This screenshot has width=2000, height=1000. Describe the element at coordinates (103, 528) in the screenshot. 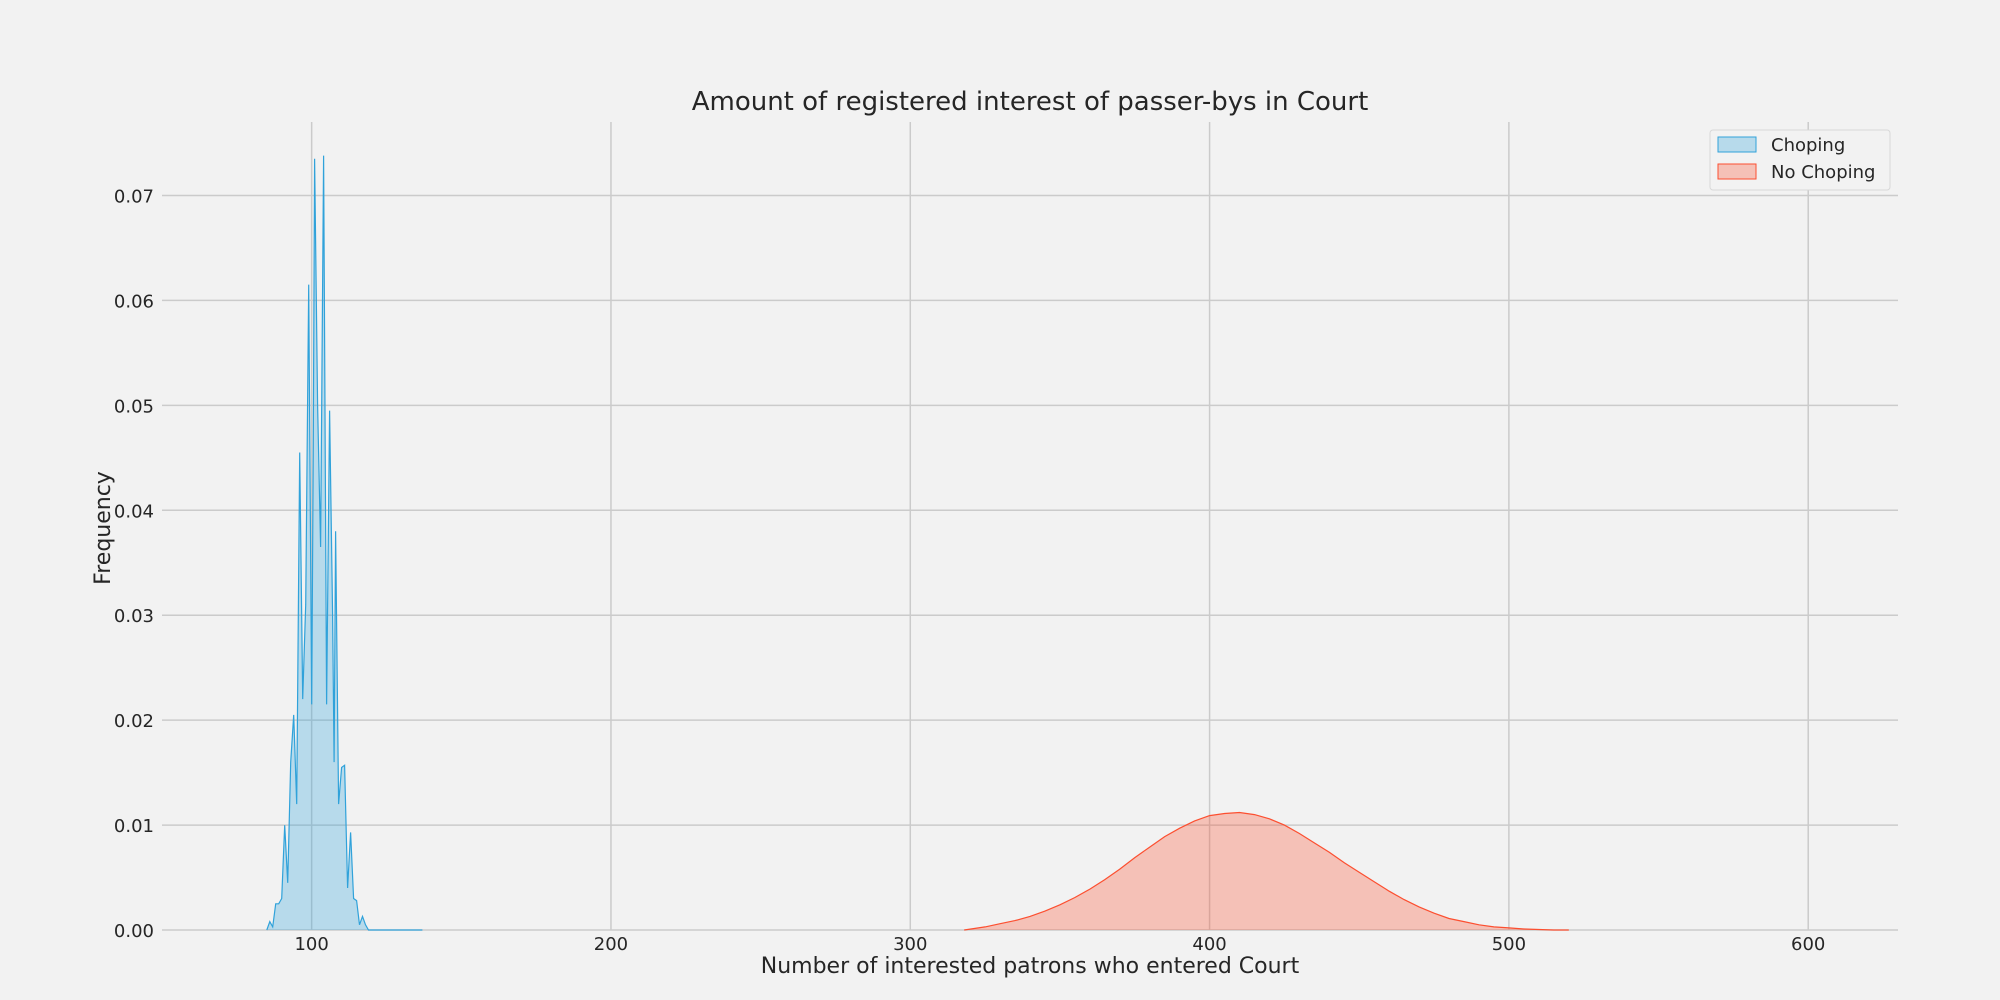

I see `y-axis-label: Frequency` at that location.